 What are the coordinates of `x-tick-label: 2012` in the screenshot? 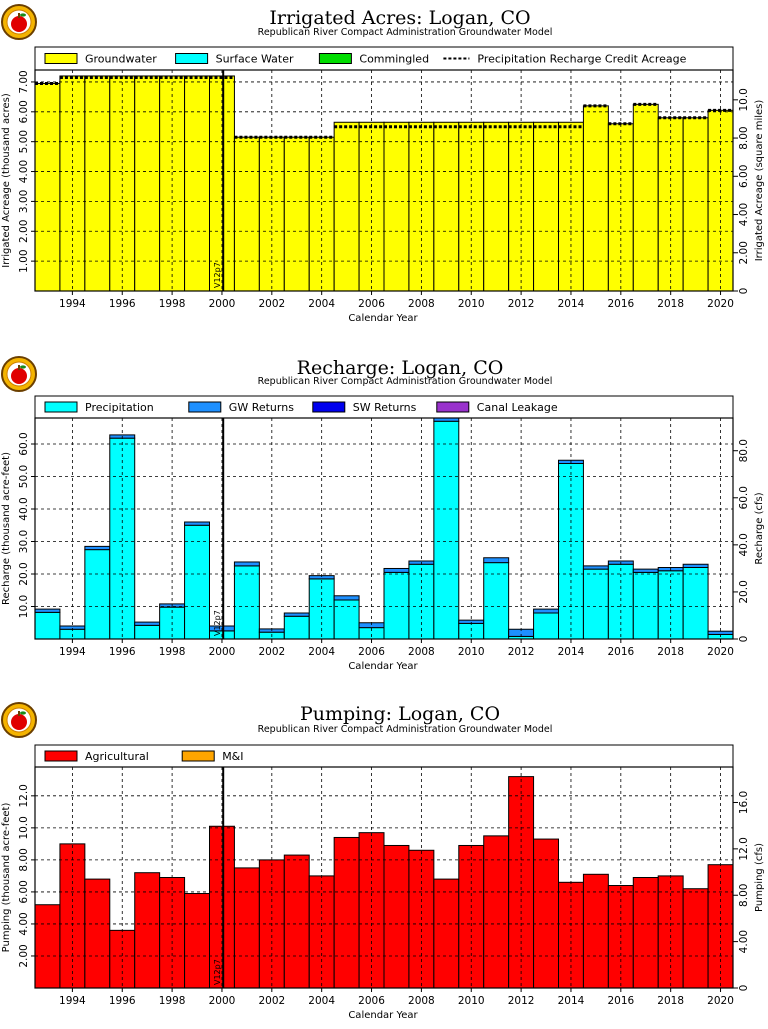 It's located at (521, 1001).